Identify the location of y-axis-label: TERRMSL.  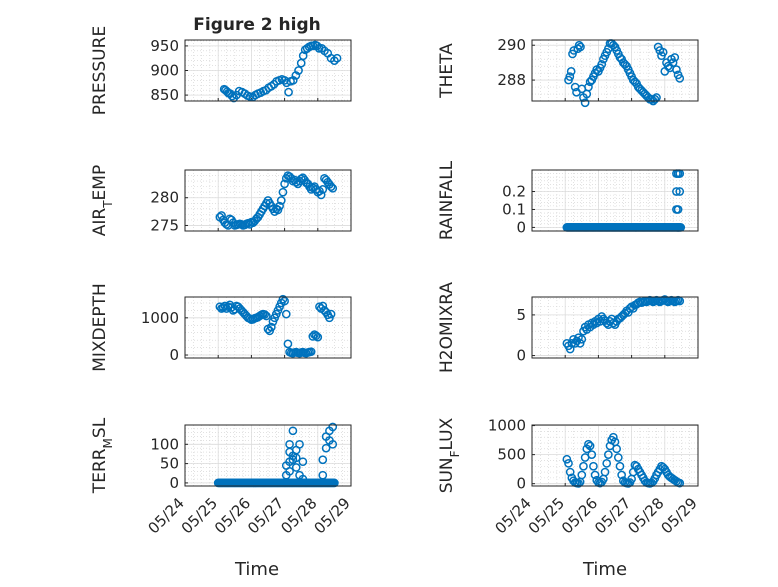
(102, 455).